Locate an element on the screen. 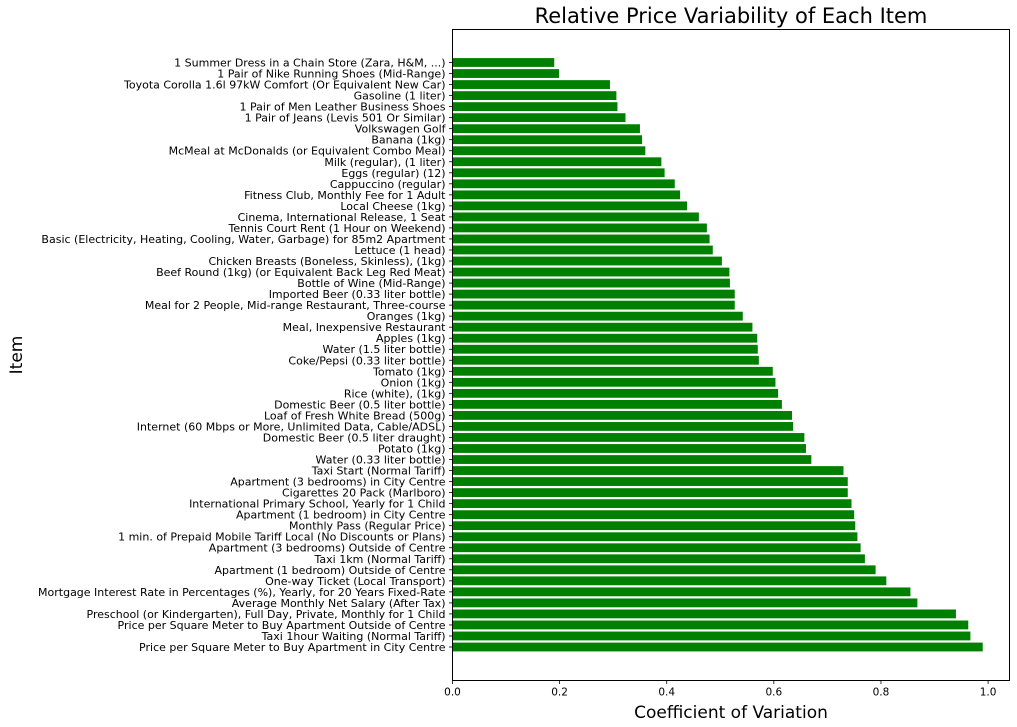  category-label: Rice (white), (1kg) is located at coordinates (395, 393).